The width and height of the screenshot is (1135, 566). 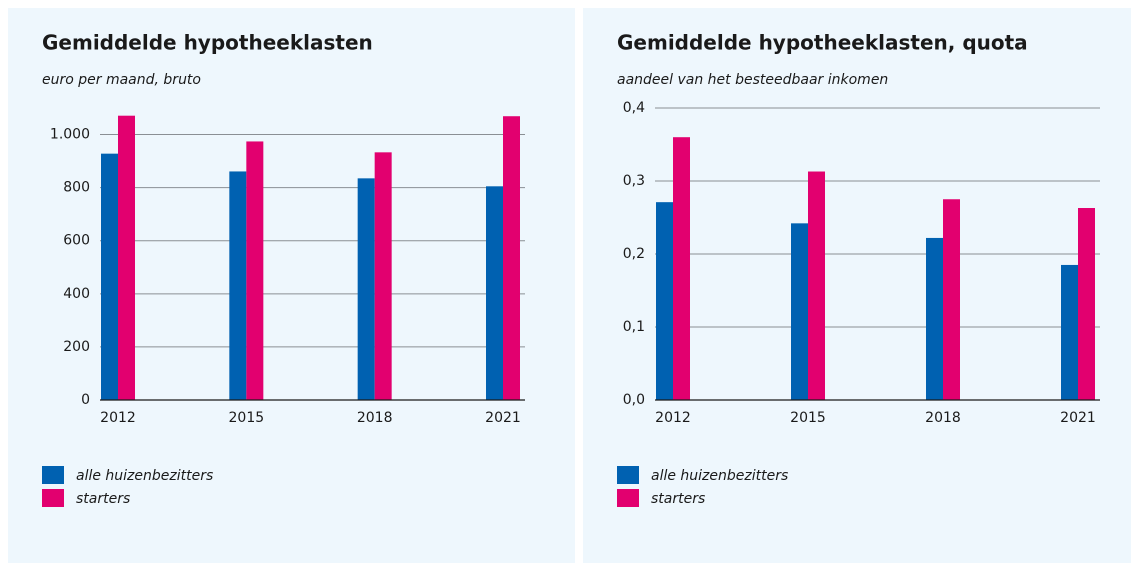 I want to click on chart-subtitle: aandeel van het besteedbaar inkomen, so click(x=752, y=80).